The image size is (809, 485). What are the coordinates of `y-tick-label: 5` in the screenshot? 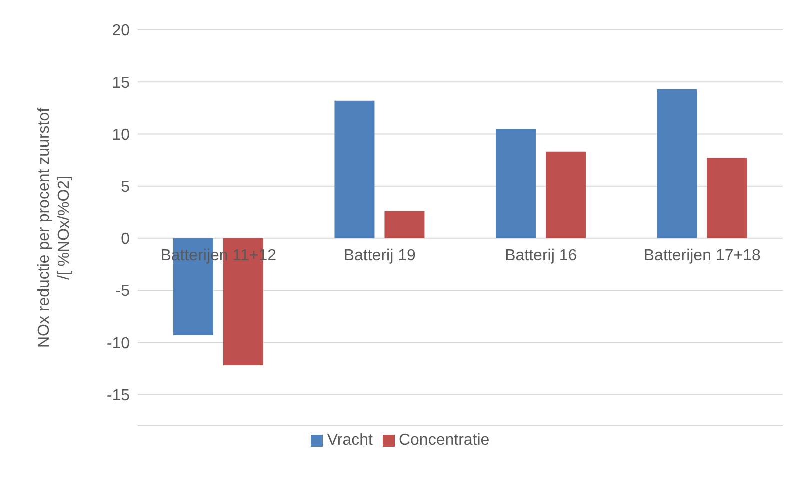 It's located at (125, 187).